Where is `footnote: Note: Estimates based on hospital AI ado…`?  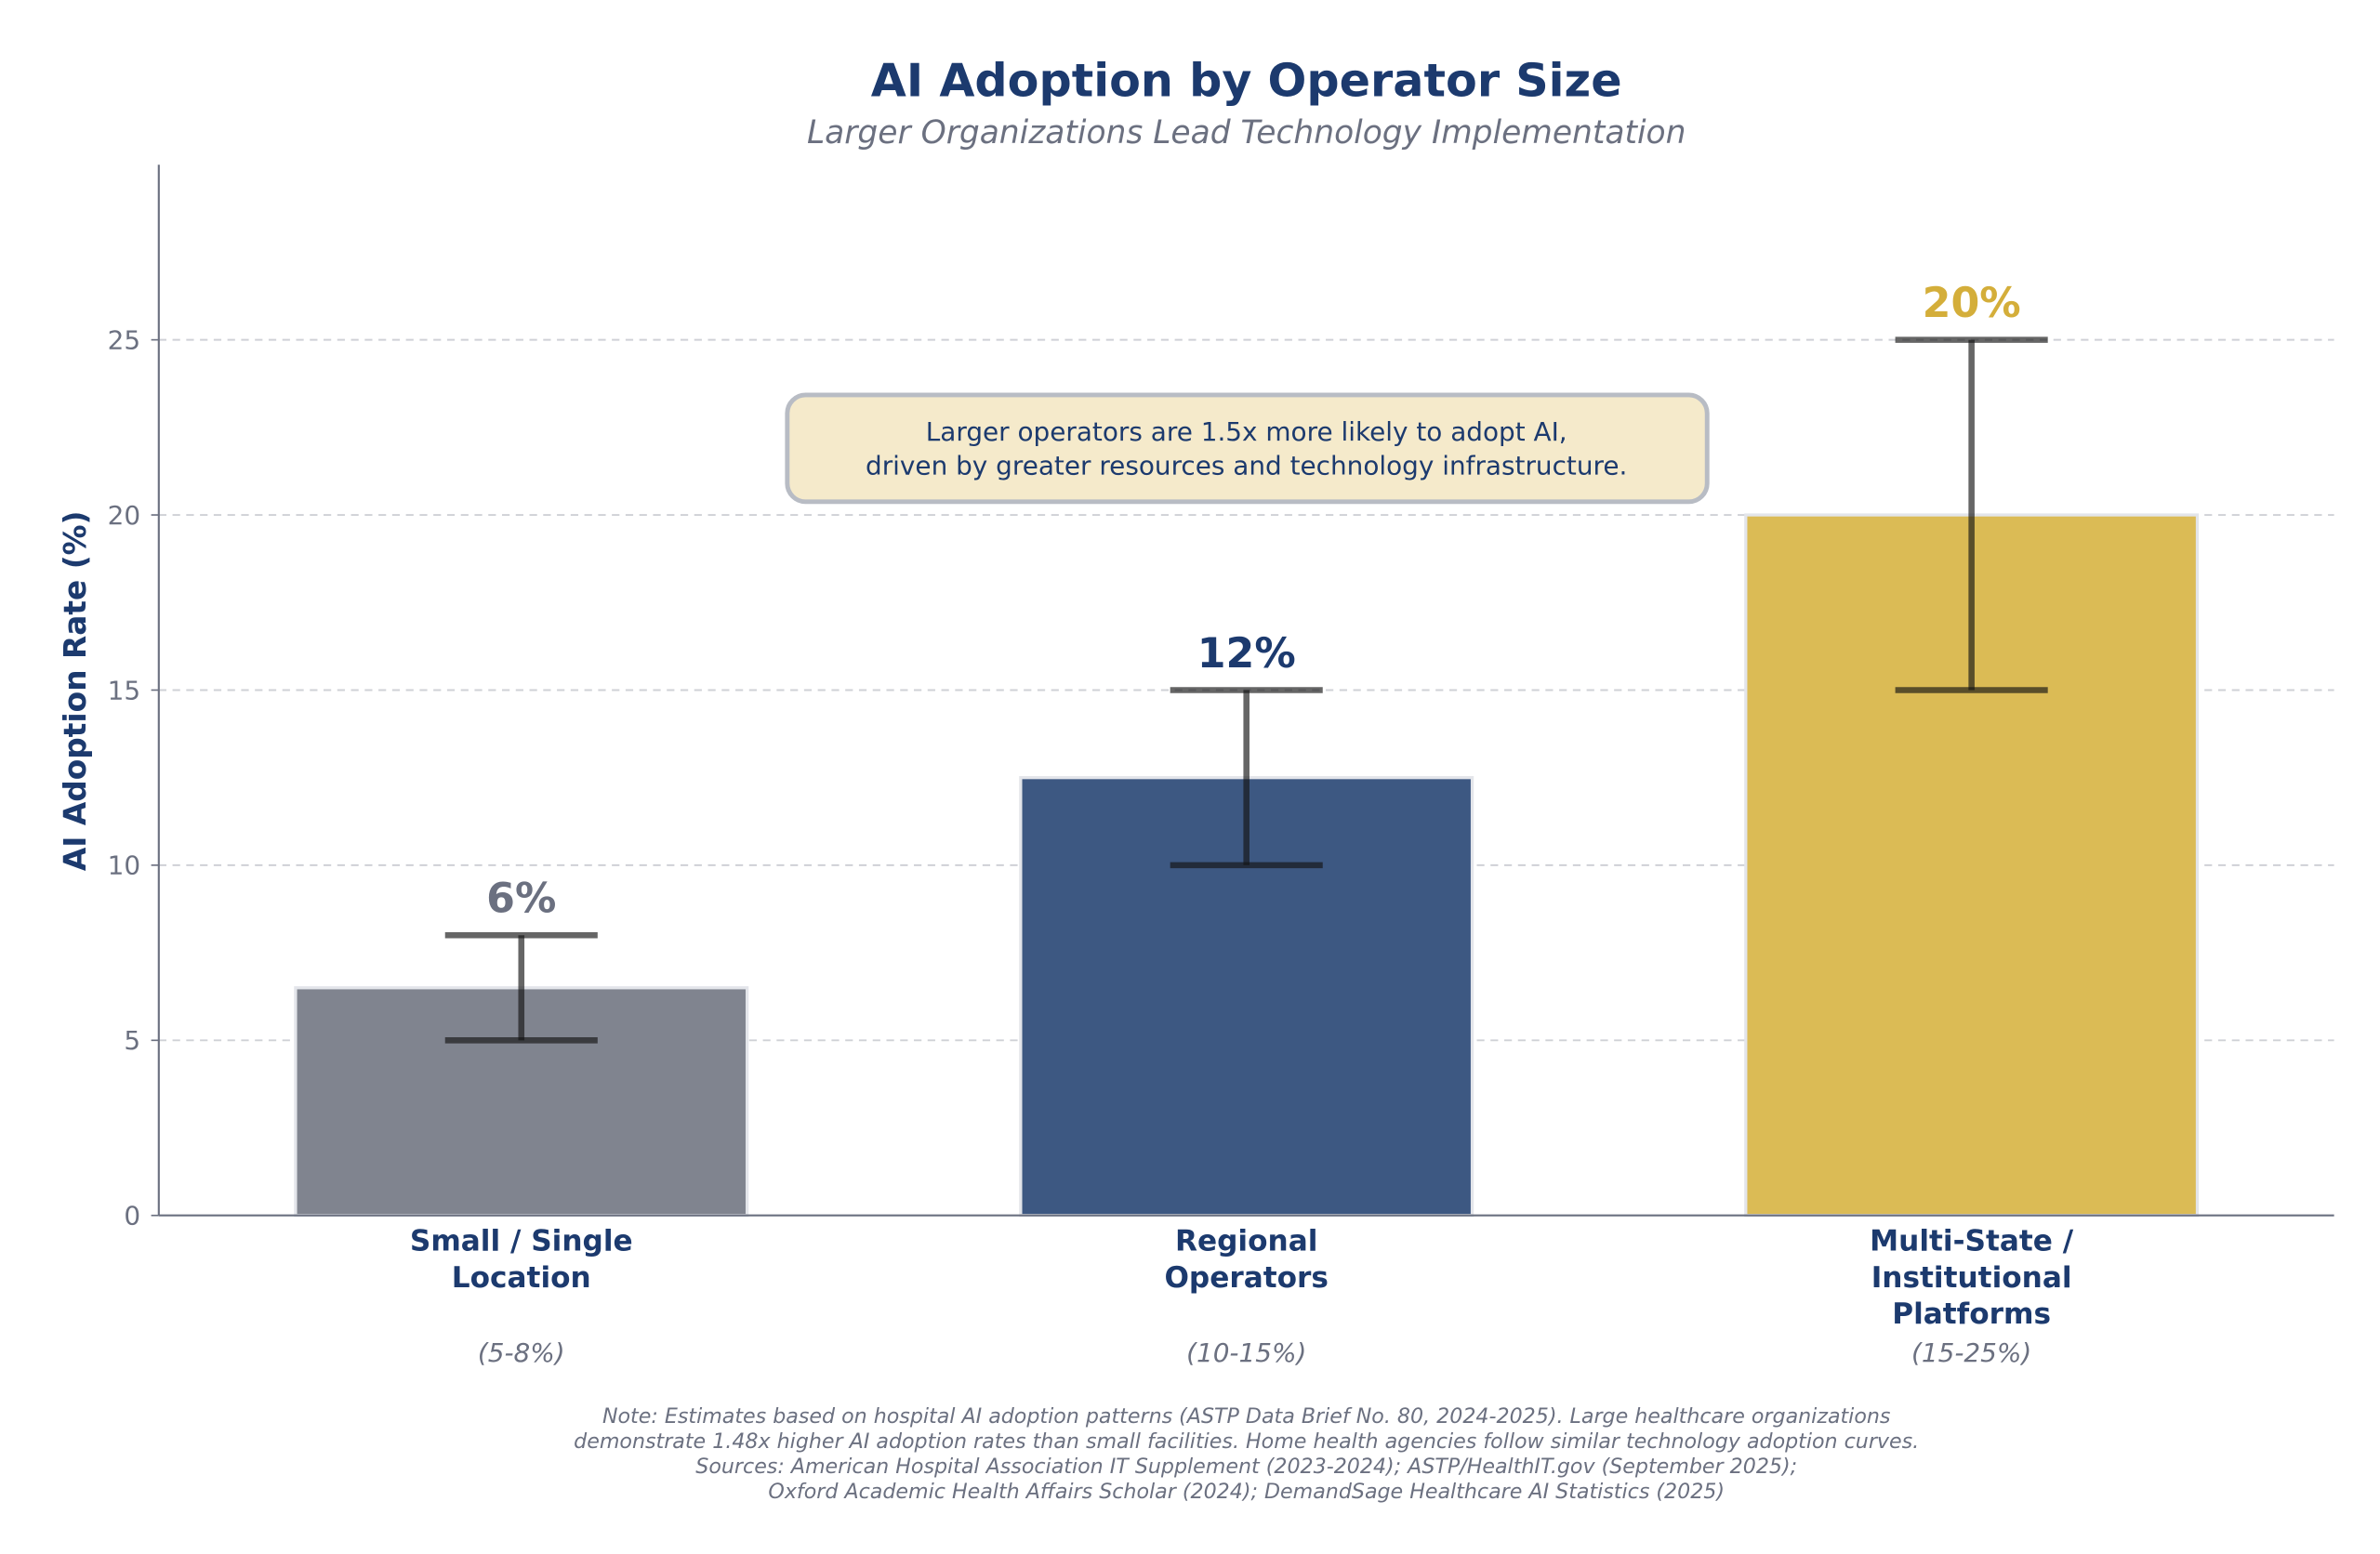 footnote: Note: Estimates based on hospital AI ado… is located at coordinates (1246, 1454).